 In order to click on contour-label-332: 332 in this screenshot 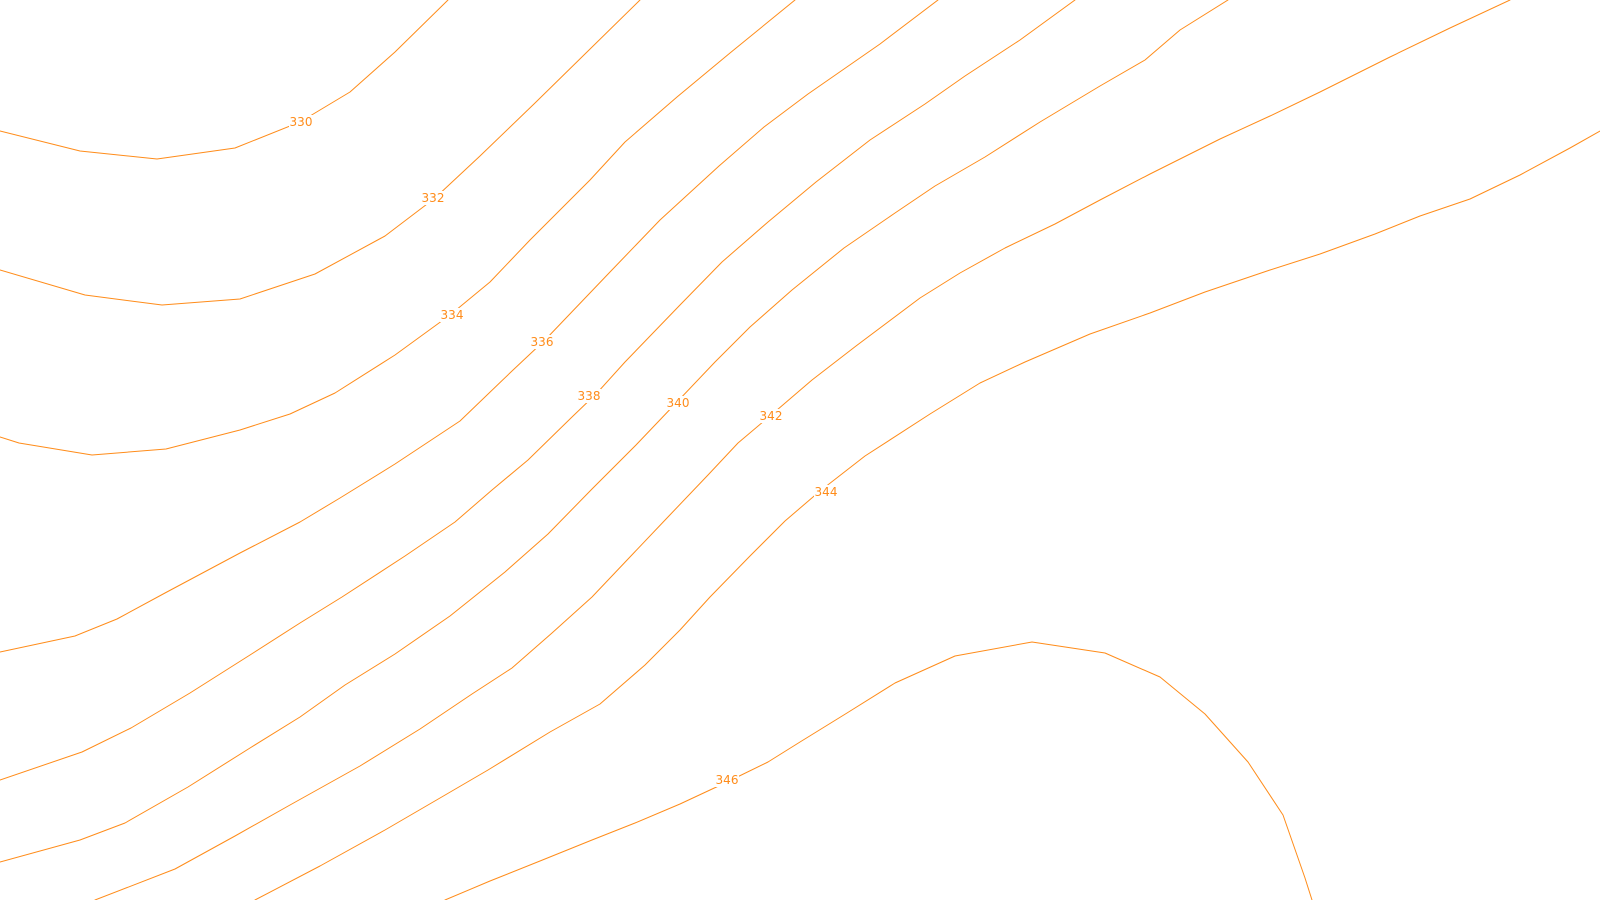, I will do `click(433, 198)`.